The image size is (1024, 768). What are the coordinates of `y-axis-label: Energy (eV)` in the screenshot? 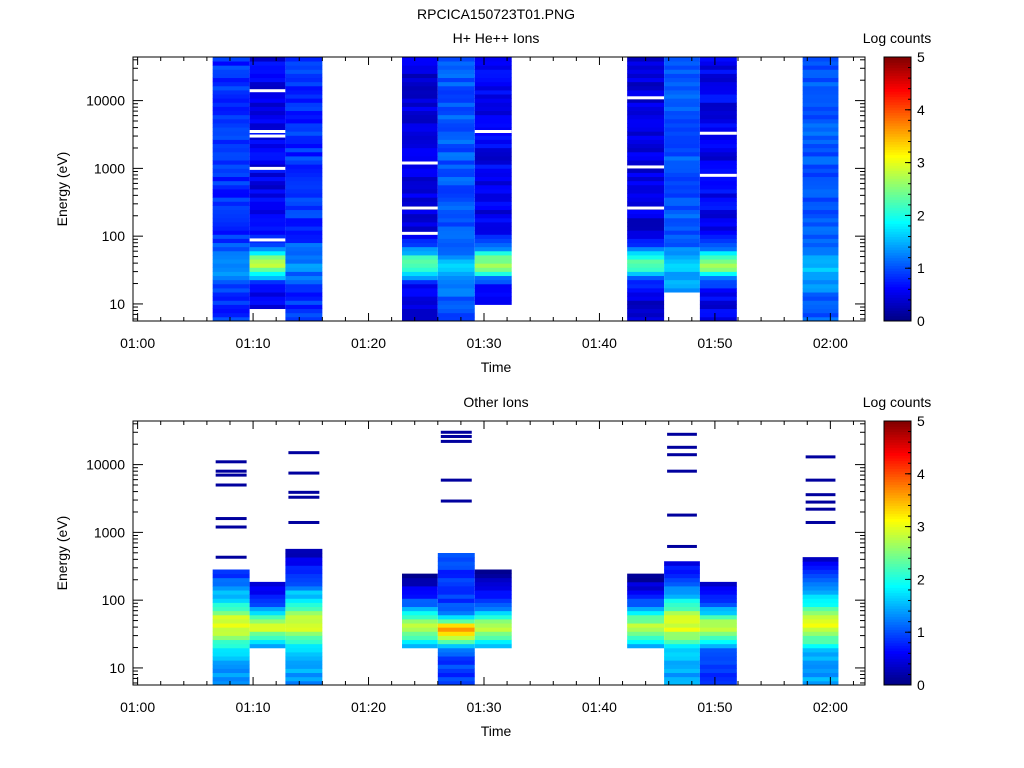 It's located at (62, 189).